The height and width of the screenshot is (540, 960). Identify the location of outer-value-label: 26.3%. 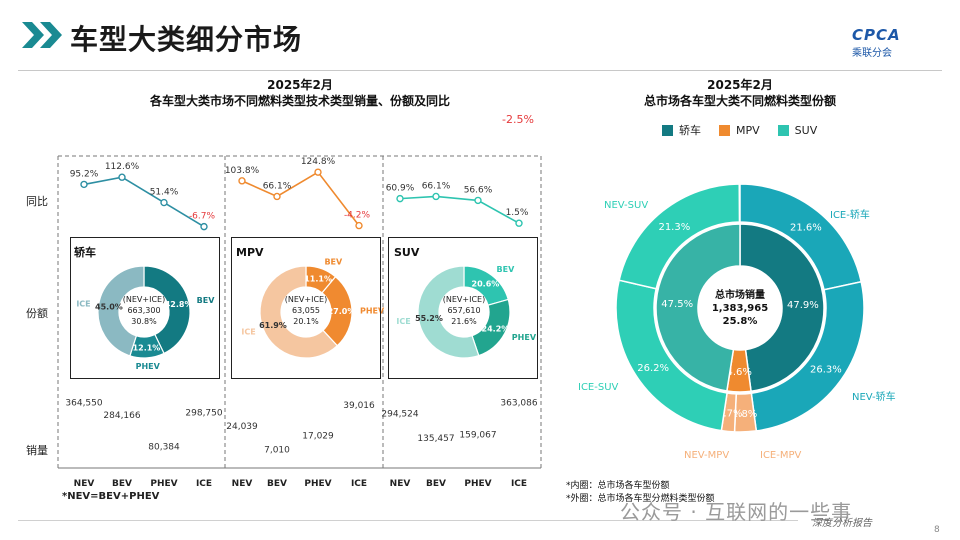
(826, 369).